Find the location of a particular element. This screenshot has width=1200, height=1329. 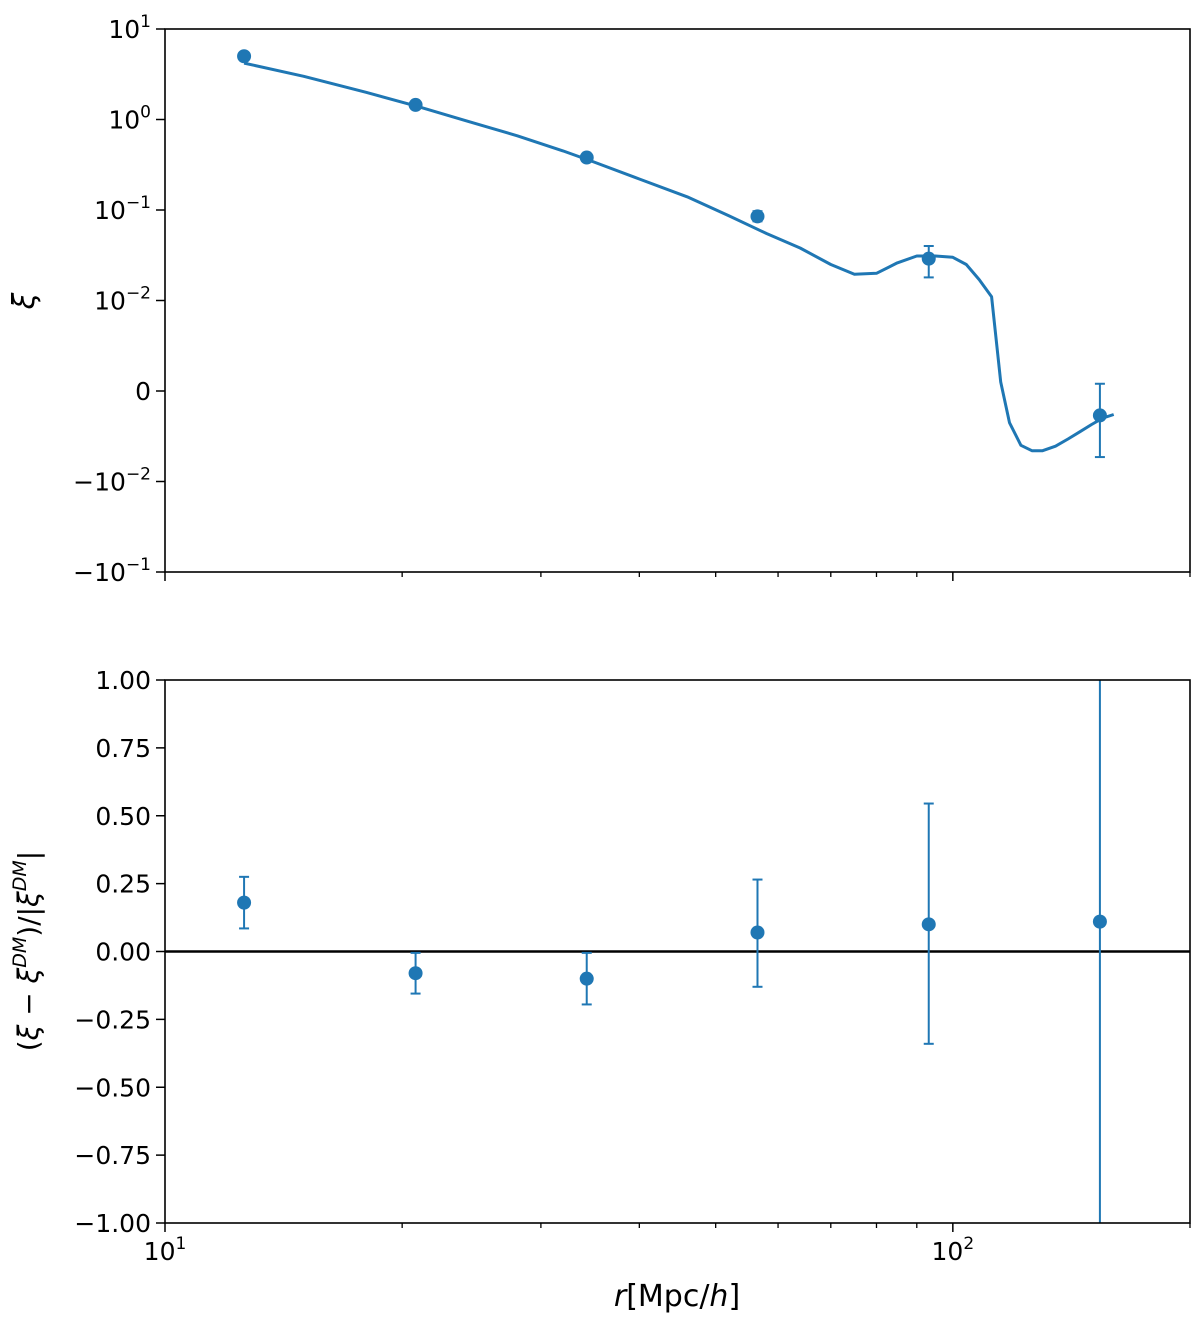

top-y-tick-label: 10⁻¹ is located at coordinates (122, 209).